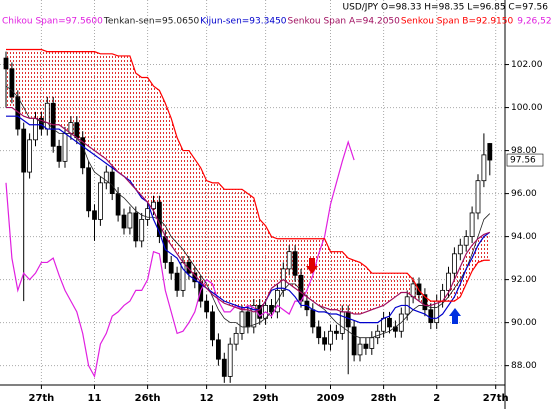  Describe the element at coordinates (331, 398) in the screenshot. I see `x-tick-label: 2009` at that location.